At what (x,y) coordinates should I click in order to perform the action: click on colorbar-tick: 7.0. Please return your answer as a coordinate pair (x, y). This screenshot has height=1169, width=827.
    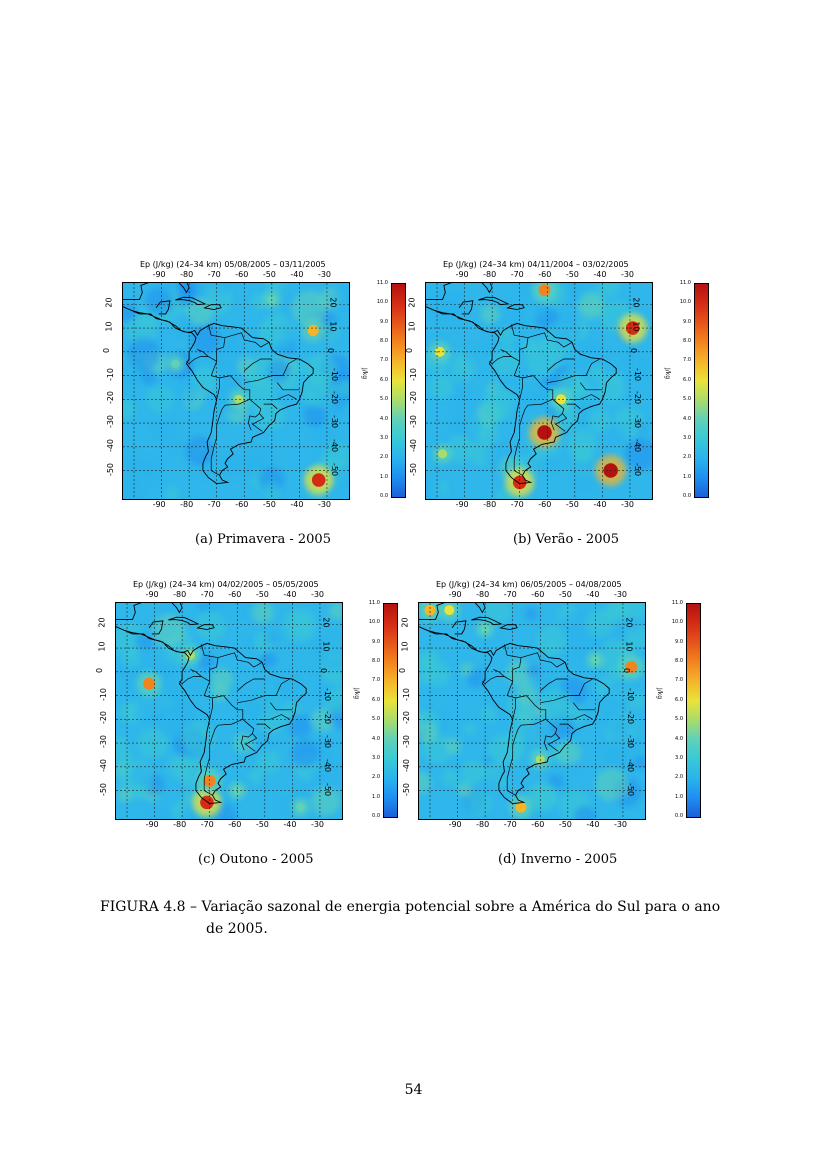
    Looking at the image, I should click on (384, 360).